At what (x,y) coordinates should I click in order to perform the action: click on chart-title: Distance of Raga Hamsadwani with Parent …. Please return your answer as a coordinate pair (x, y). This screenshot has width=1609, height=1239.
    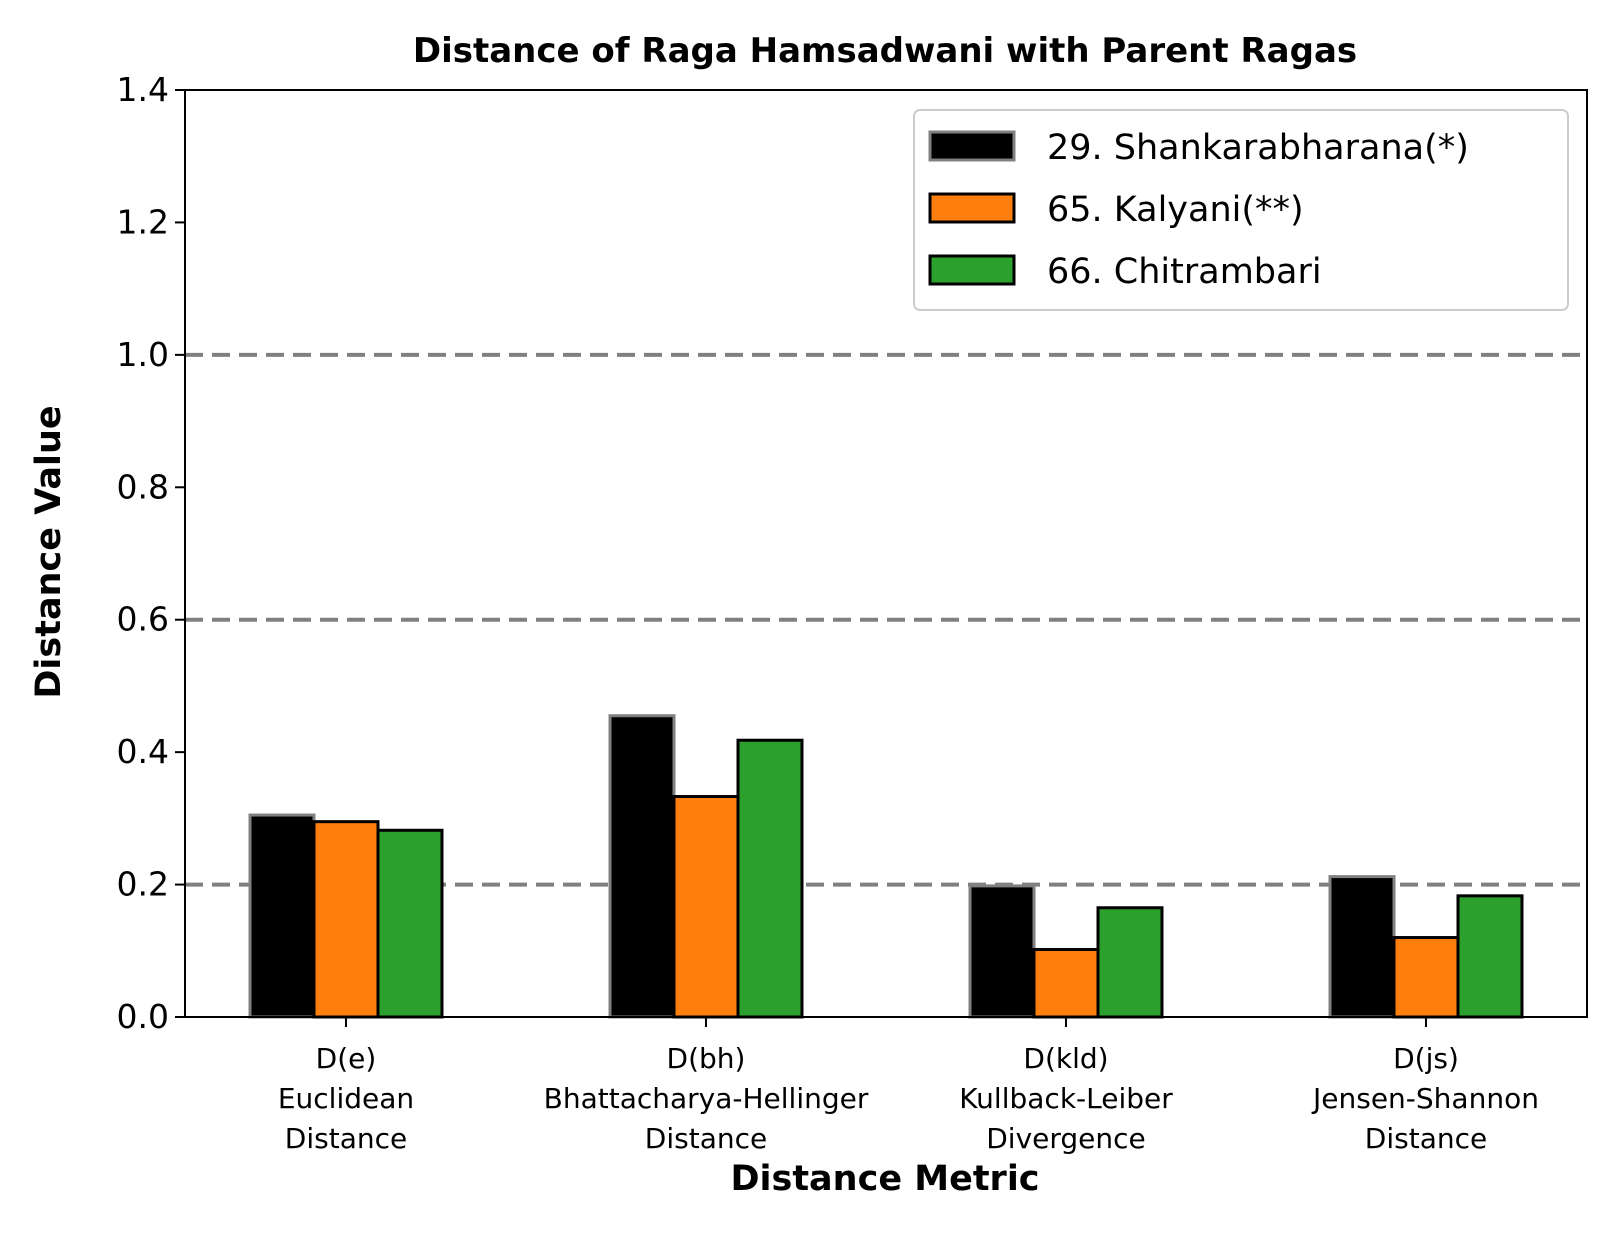
    Looking at the image, I should click on (885, 51).